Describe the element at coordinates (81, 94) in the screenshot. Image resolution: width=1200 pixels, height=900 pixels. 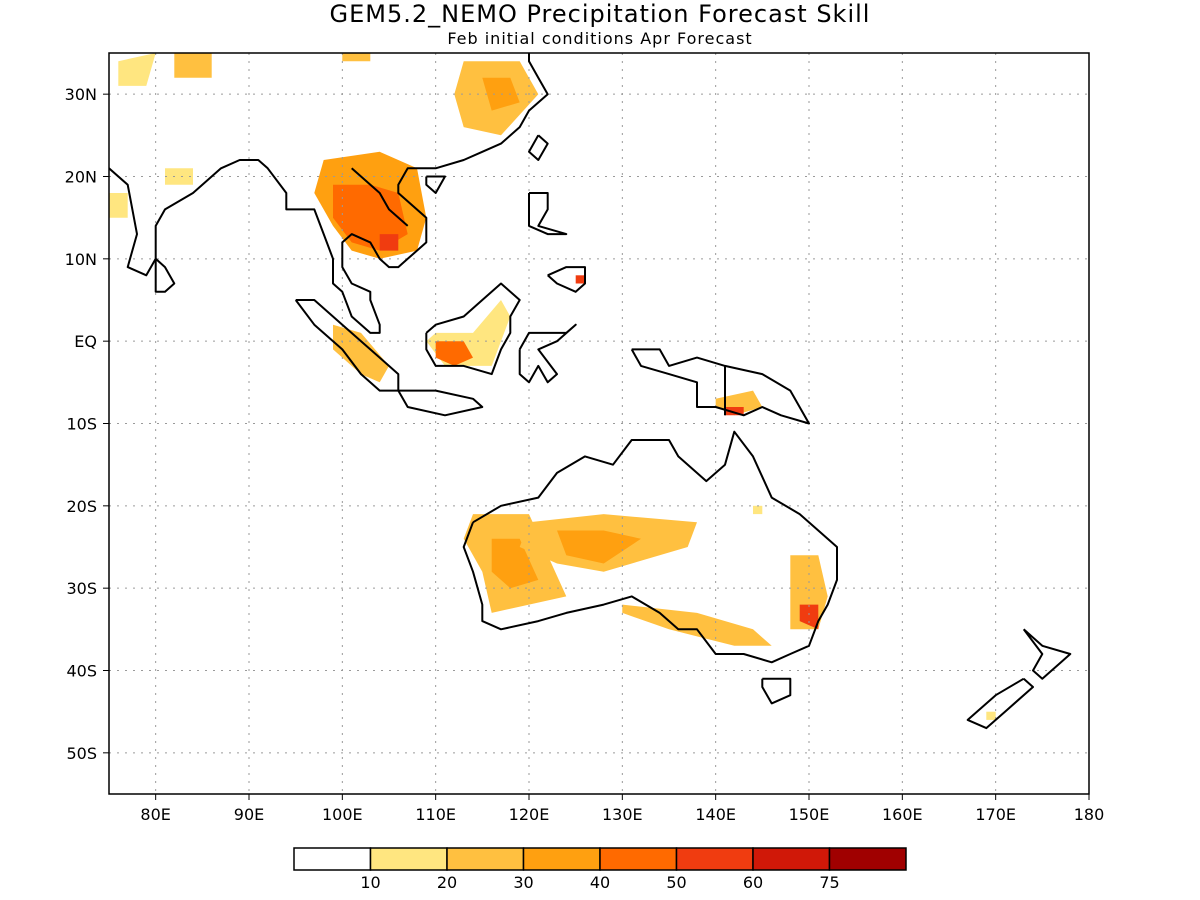
I see `lat-tick-label: 30N` at that location.